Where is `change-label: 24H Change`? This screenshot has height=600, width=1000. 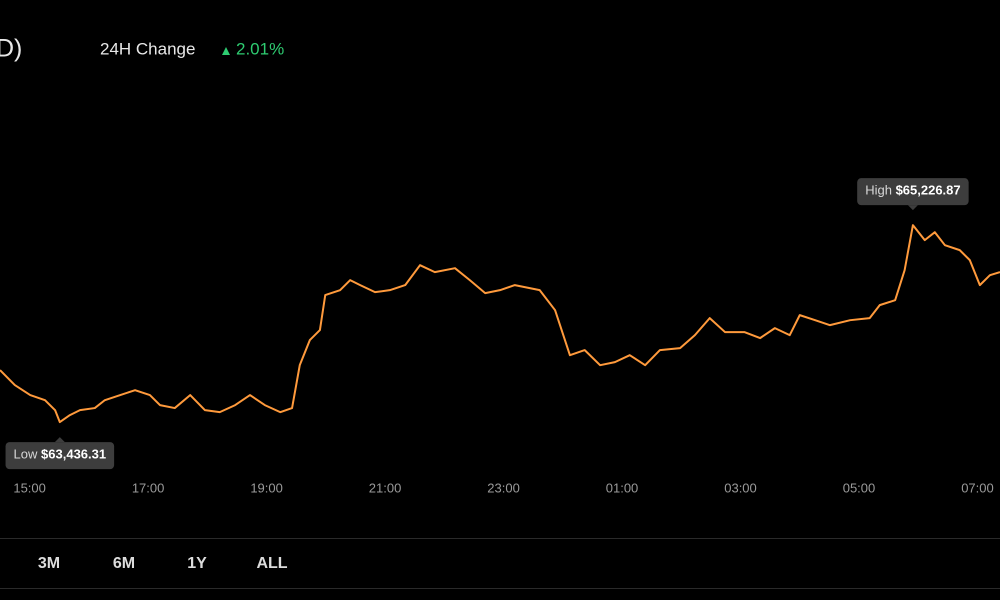
change-label: 24H Change is located at coordinates (147, 48).